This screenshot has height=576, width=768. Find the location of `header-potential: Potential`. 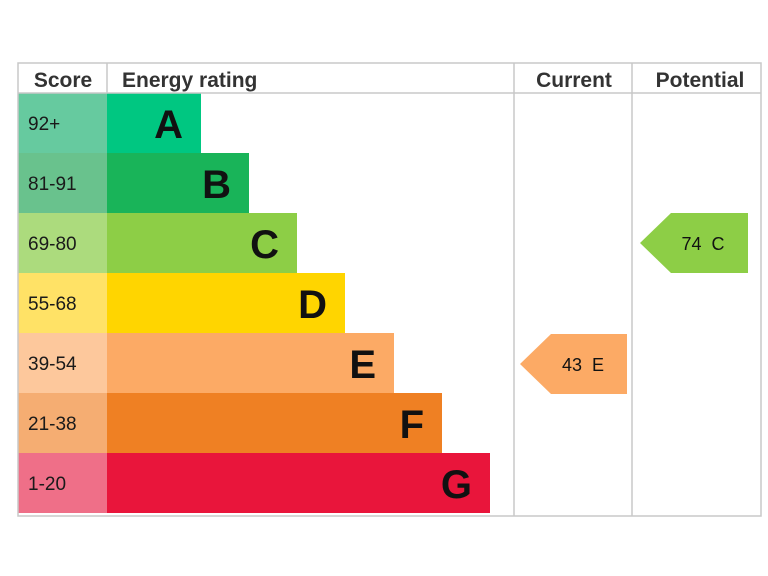

header-potential: Potential is located at coordinates (700, 80).